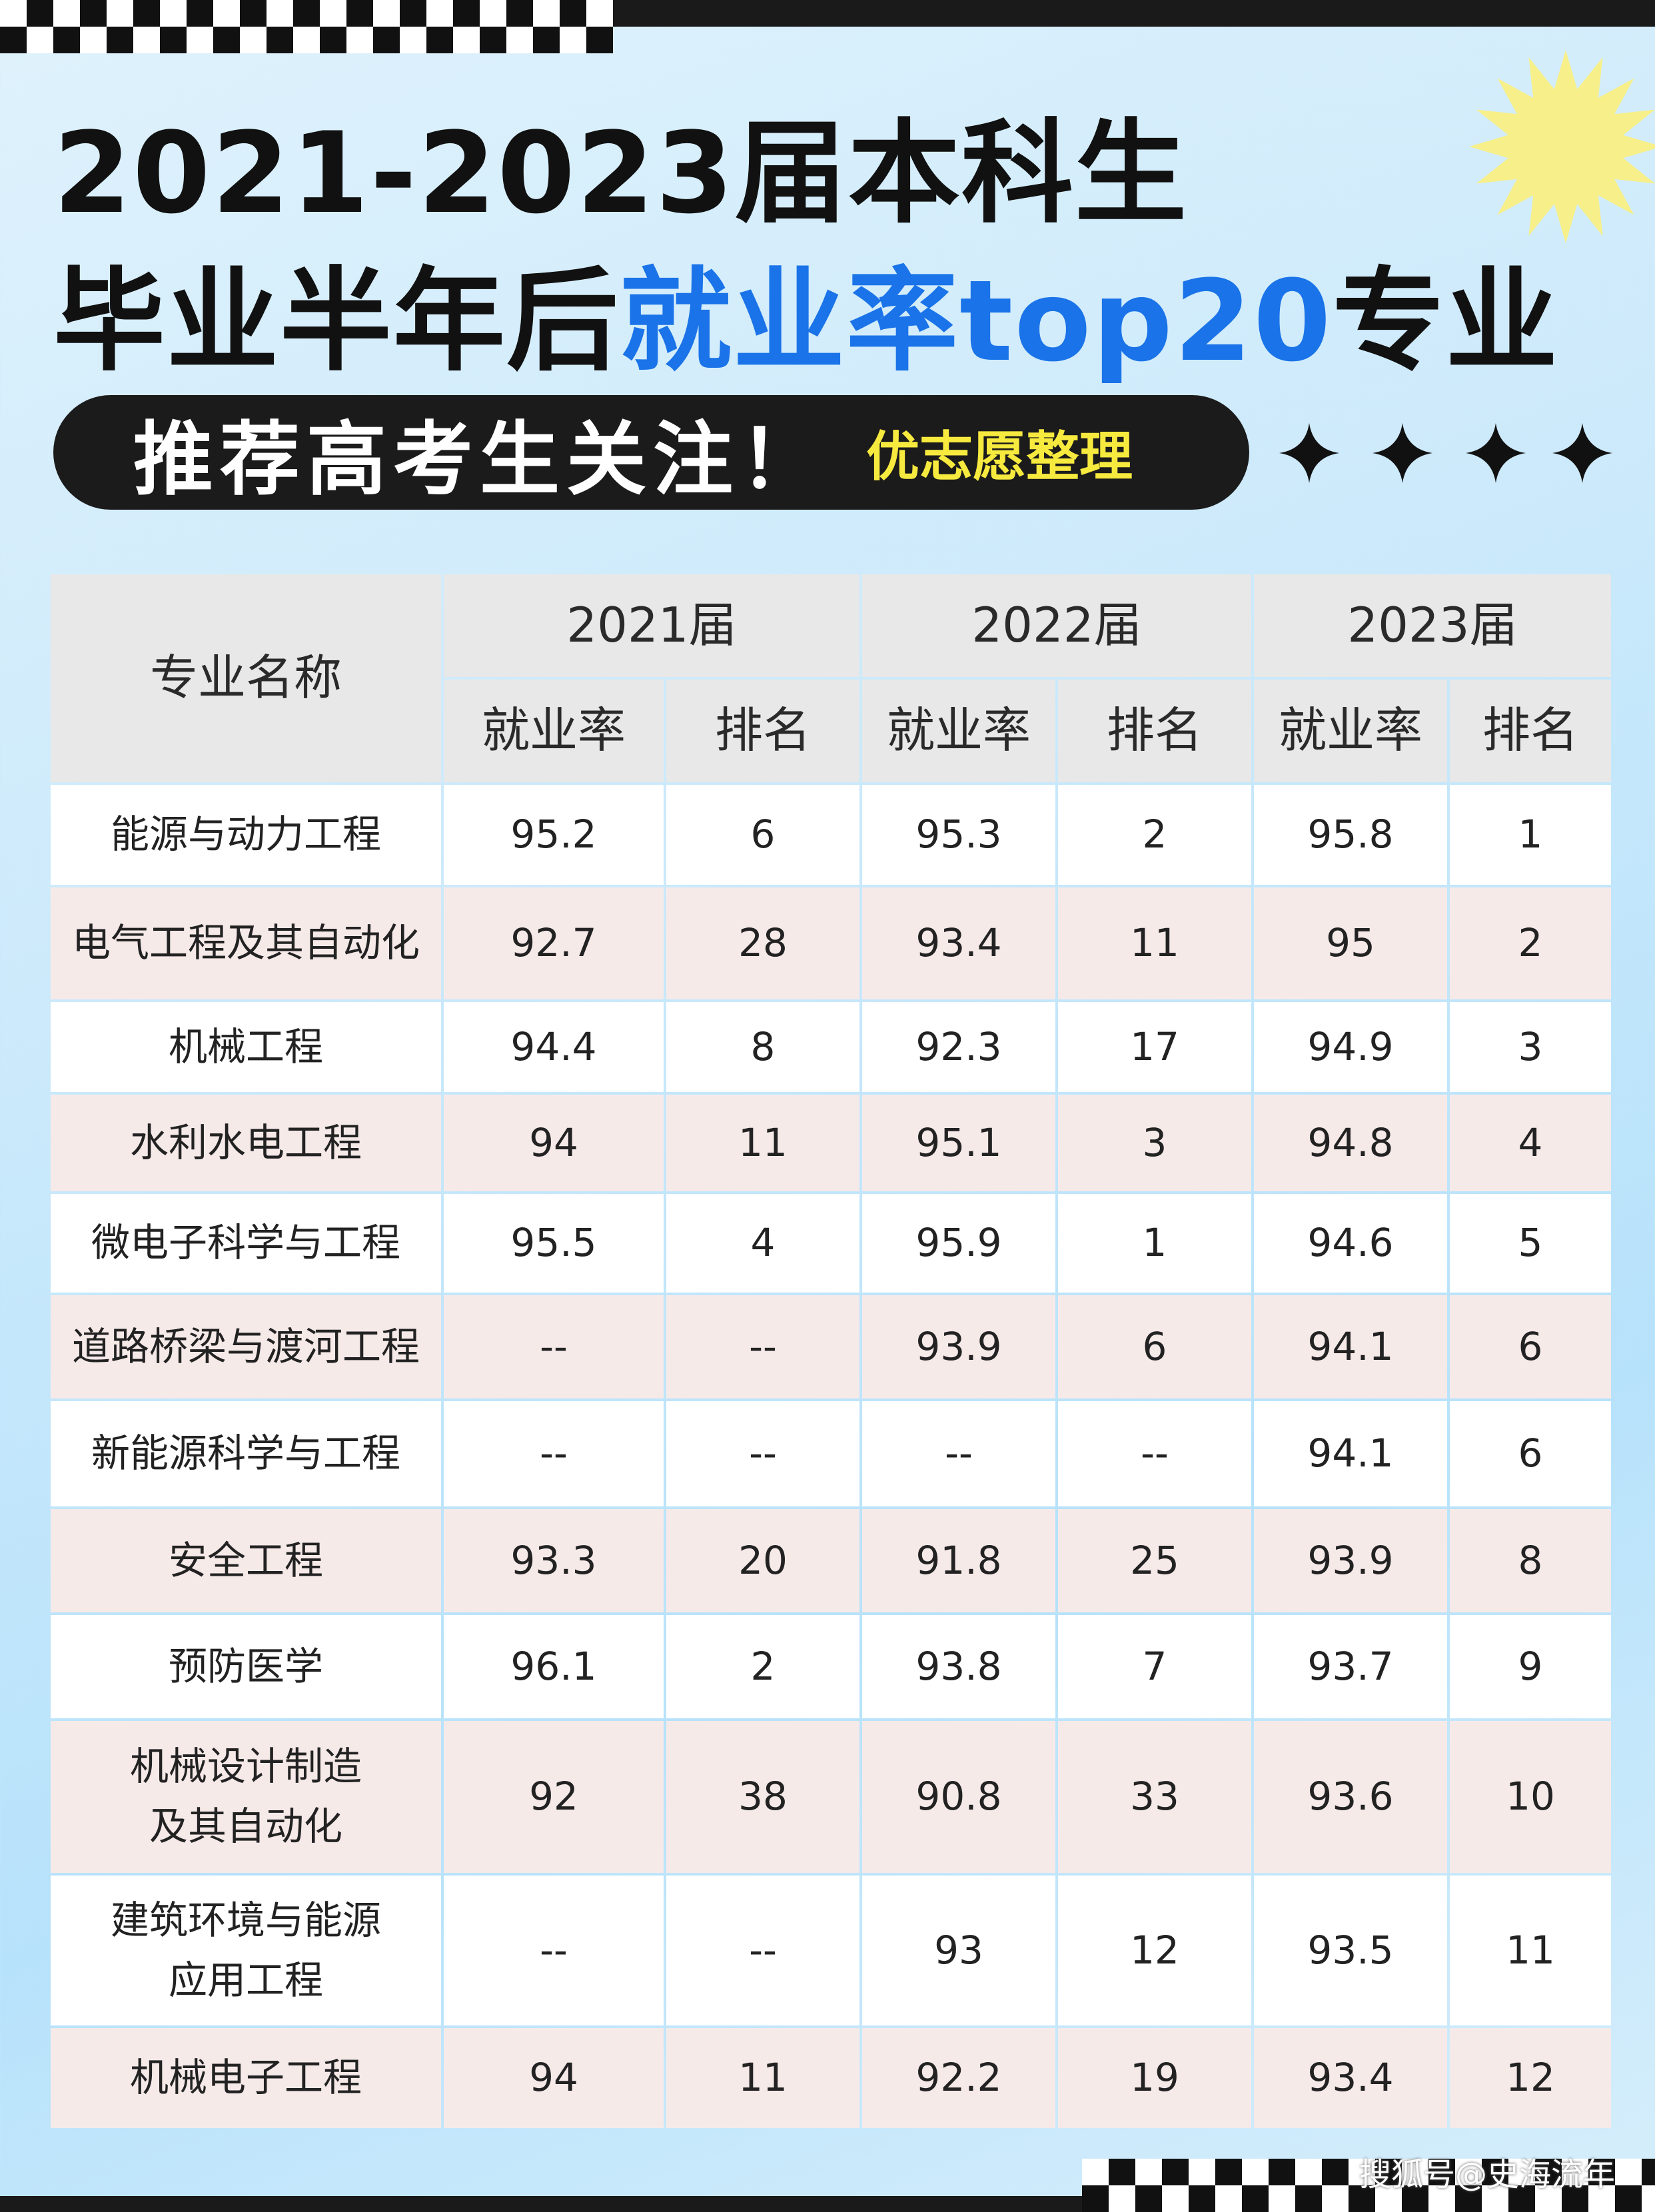  I want to click on recommend-banner: 推荐高考生关注！ 优志愿整理, so click(651, 452).